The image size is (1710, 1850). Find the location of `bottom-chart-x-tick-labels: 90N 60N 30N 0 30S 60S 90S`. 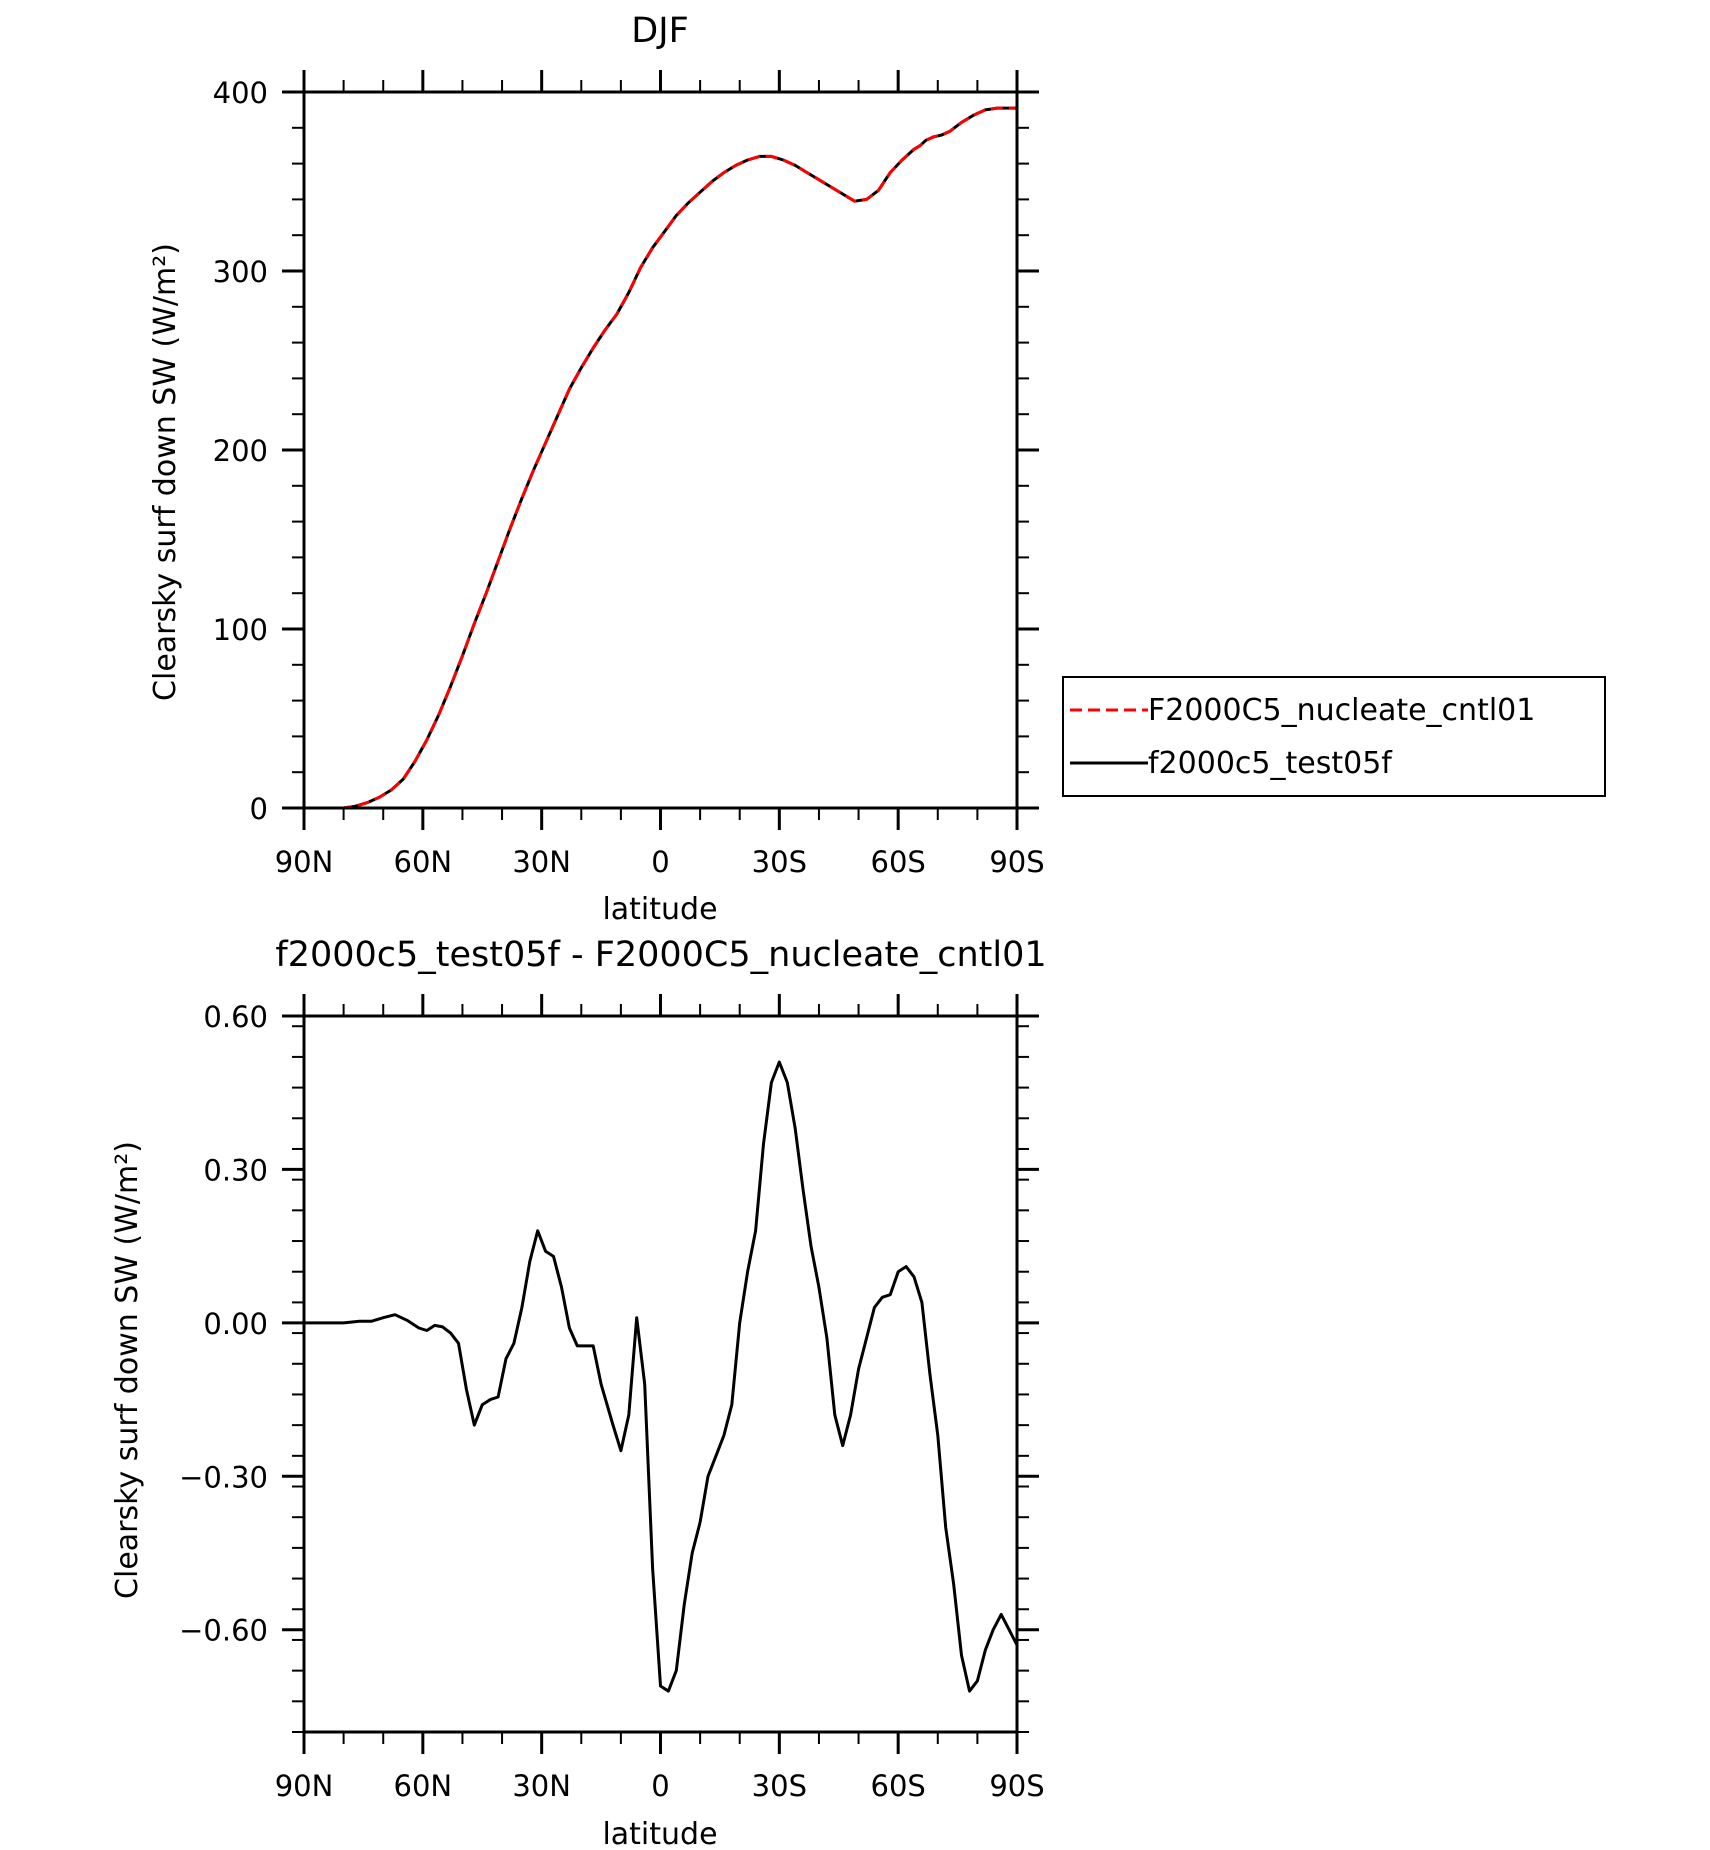

bottom-chart-x-tick-labels: 90N 60N 30N 0 30S 60S 90S is located at coordinates (660, 1786).